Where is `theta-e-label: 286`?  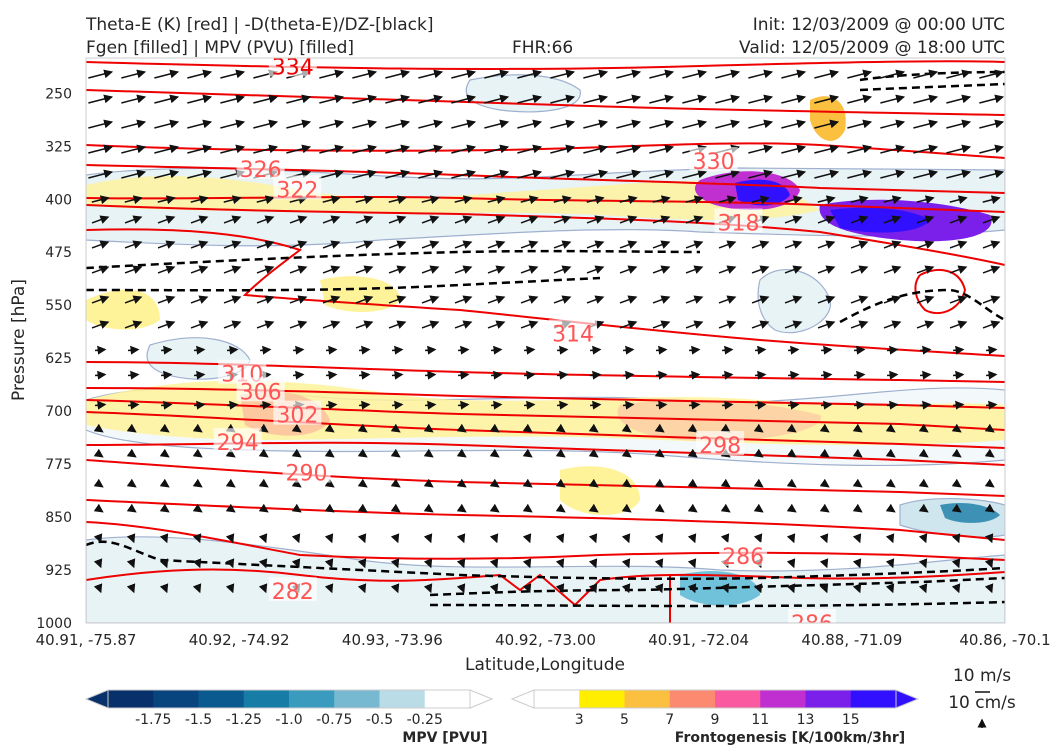
theta-e-label: 286 is located at coordinates (743, 557).